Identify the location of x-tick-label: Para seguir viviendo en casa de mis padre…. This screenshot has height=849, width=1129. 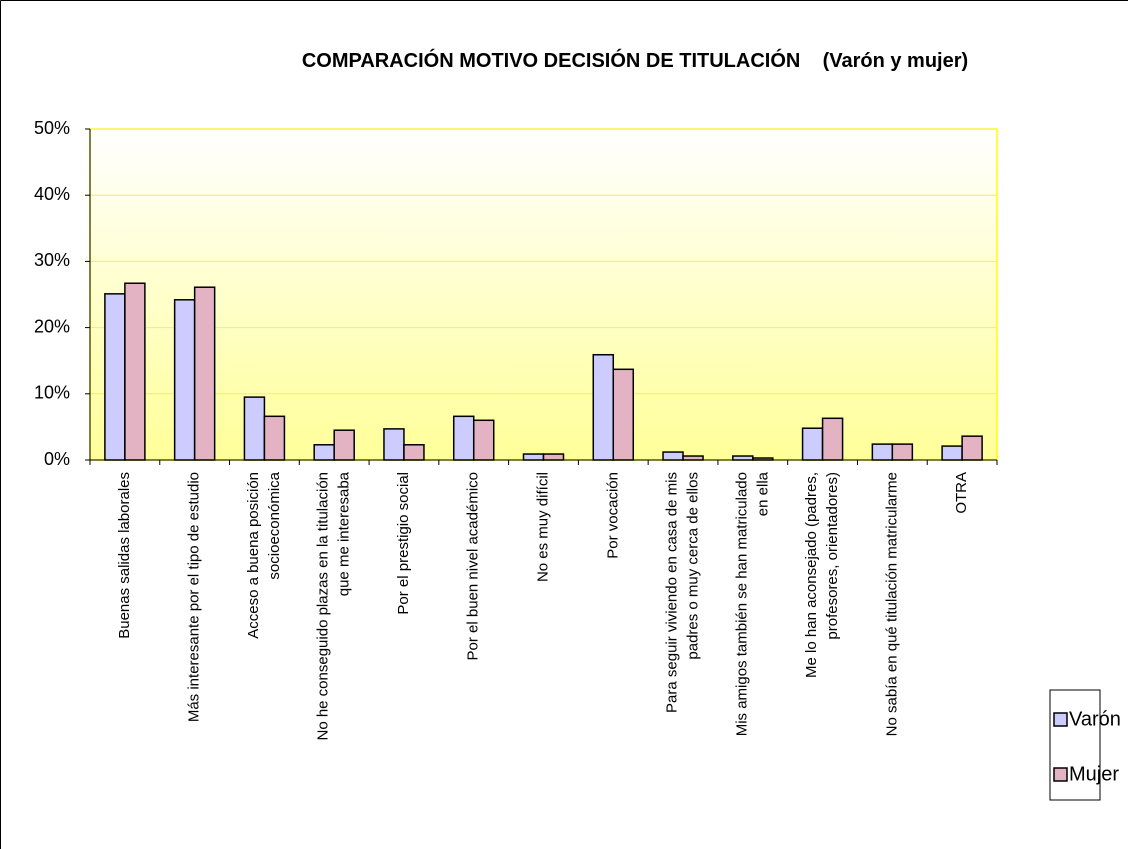
(683, 592).